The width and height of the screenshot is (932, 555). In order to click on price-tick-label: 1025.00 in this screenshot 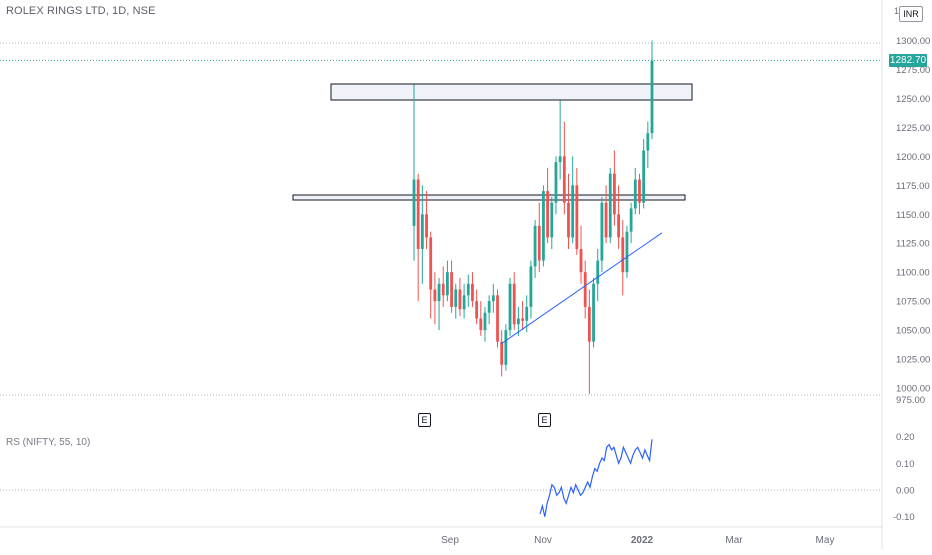, I will do `click(913, 360)`.